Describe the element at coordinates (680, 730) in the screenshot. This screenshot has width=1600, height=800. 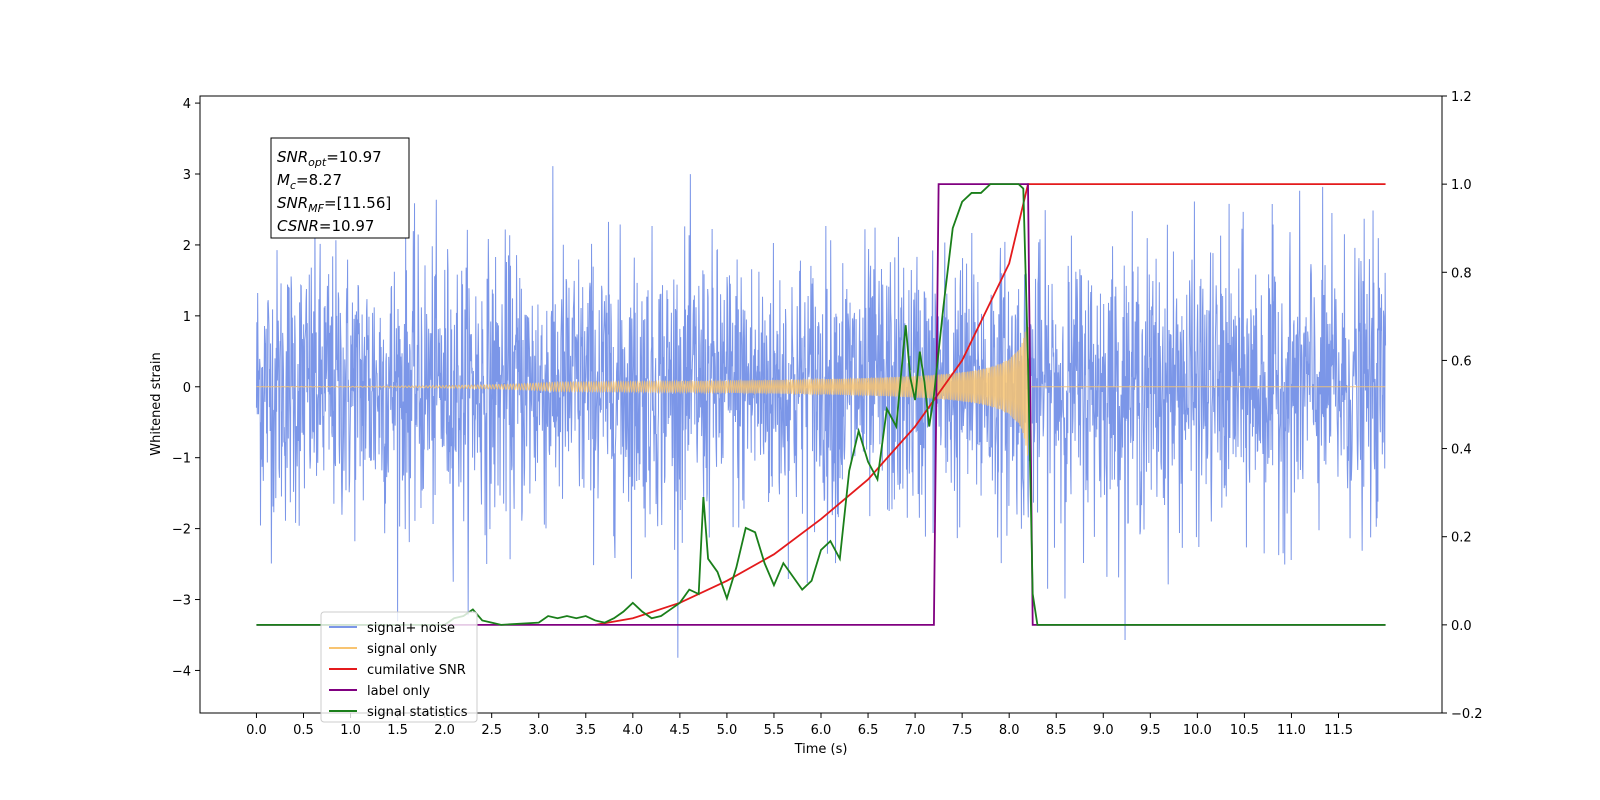
I see `x-tick-label: 4.5` at that location.